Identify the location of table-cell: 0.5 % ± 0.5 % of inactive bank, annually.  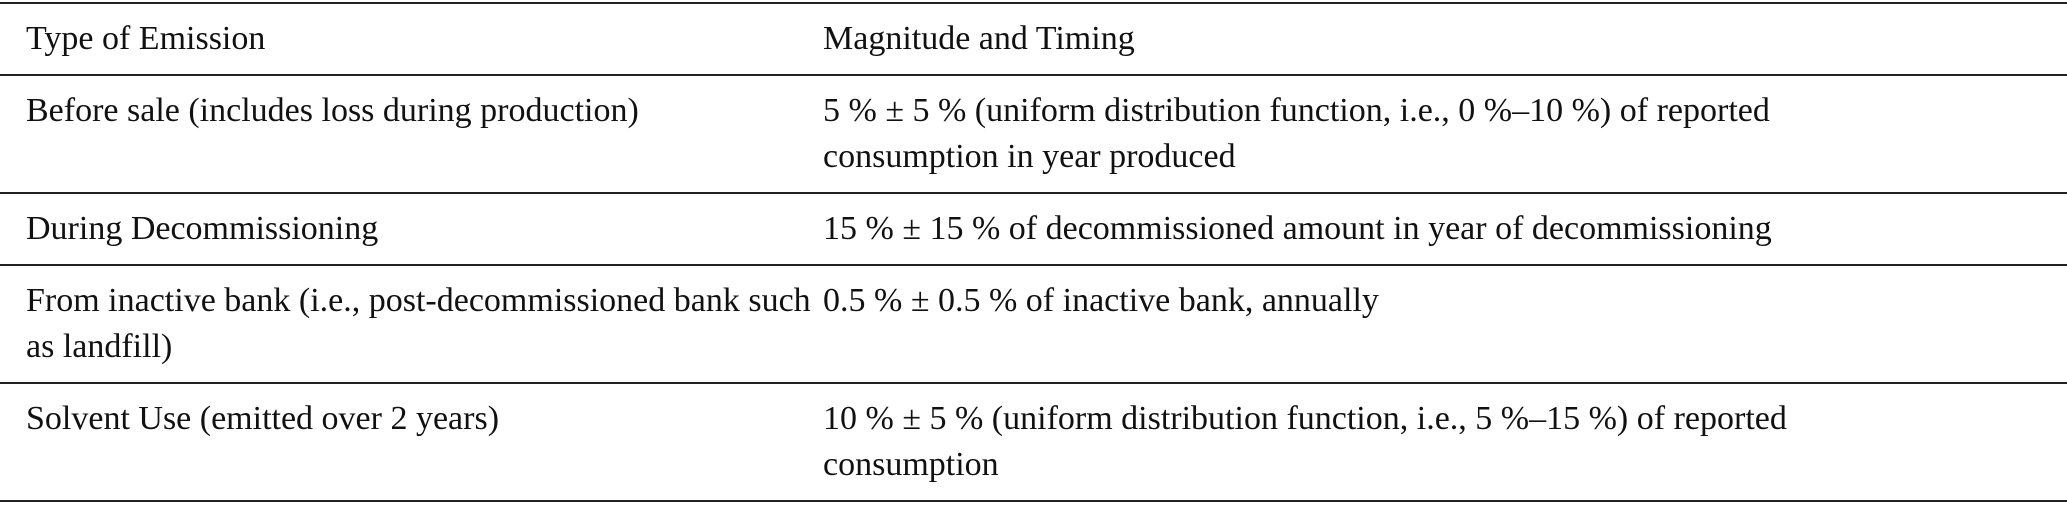
(1101, 300).